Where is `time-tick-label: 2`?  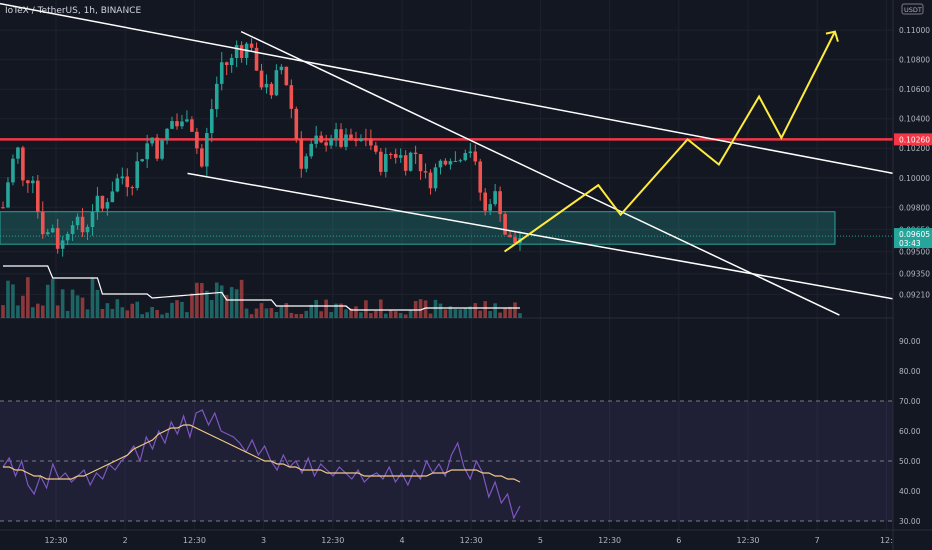 time-tick-label: 2 is located at coordinates (125, 540).